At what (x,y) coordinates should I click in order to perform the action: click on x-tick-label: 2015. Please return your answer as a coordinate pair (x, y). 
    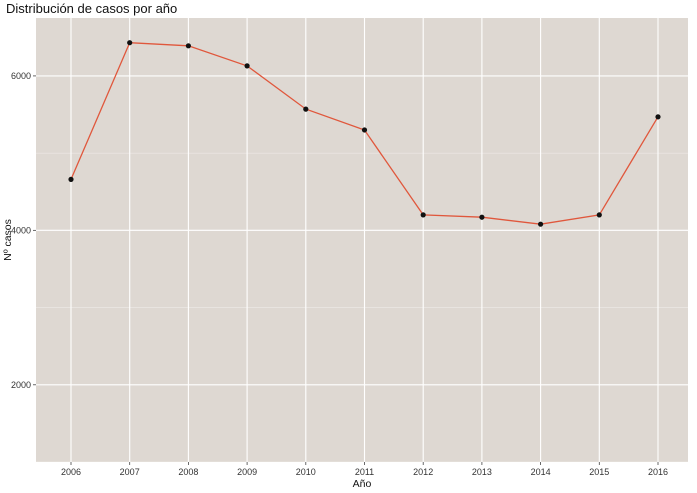
    Looking at the image, I should click on (599, 472).